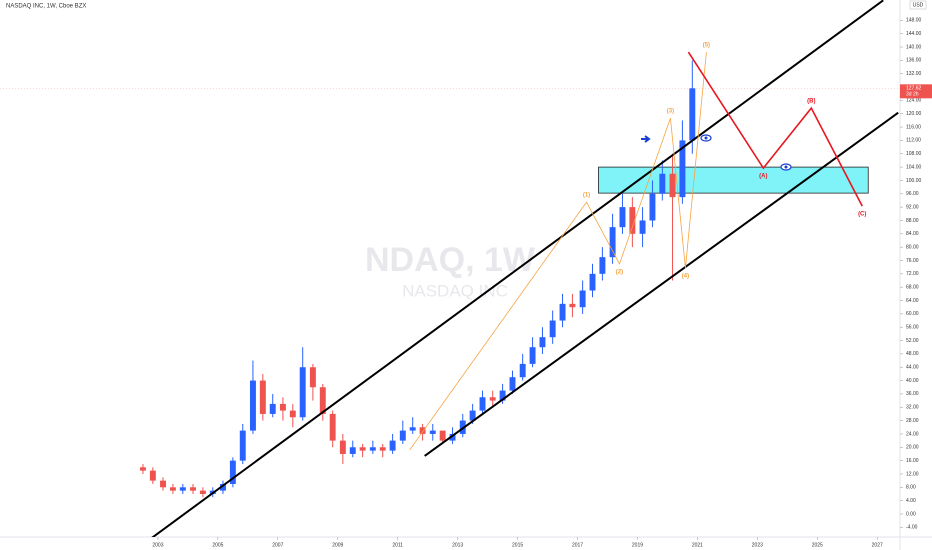  I want to click on y-tick-label: 100.00, so click(914, 181).